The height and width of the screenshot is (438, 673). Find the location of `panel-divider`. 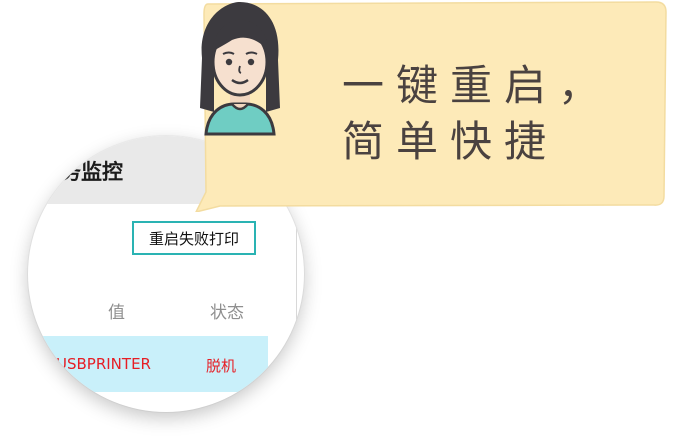

panel-divider is located at coordinates (296, 308).